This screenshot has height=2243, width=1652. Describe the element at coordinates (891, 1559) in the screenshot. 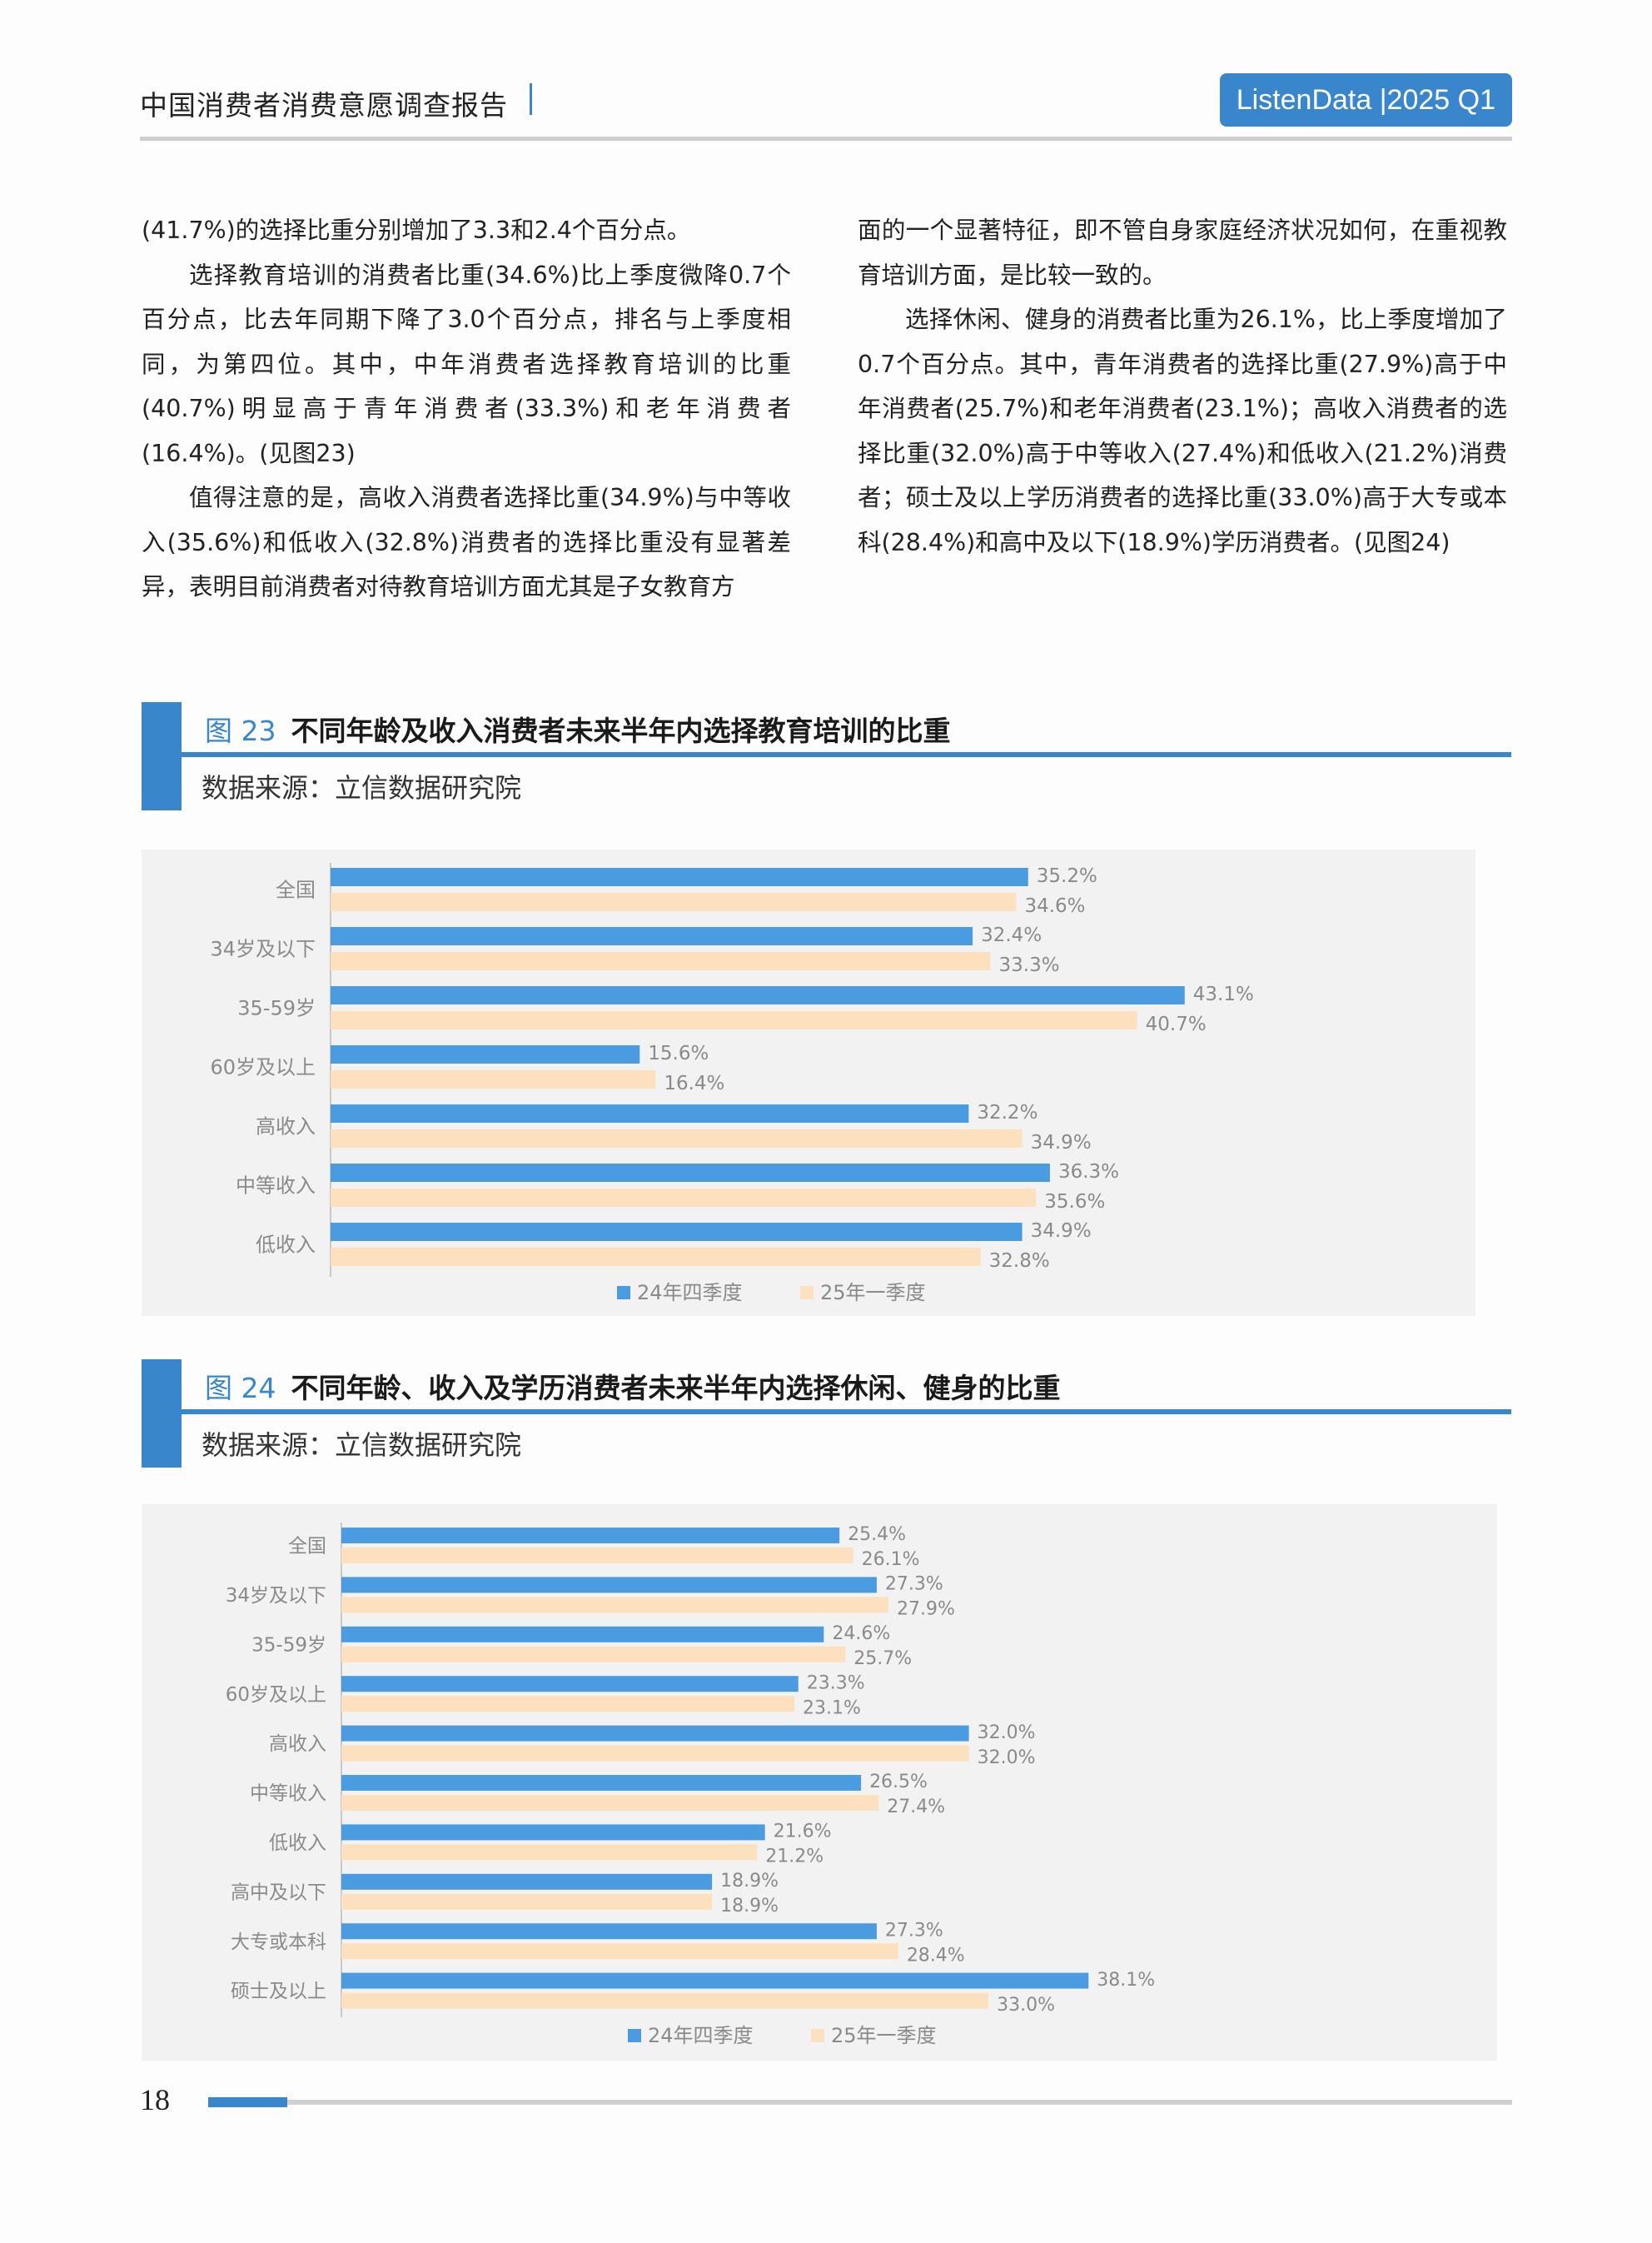

I see `data-label: 26.1%` at that location.